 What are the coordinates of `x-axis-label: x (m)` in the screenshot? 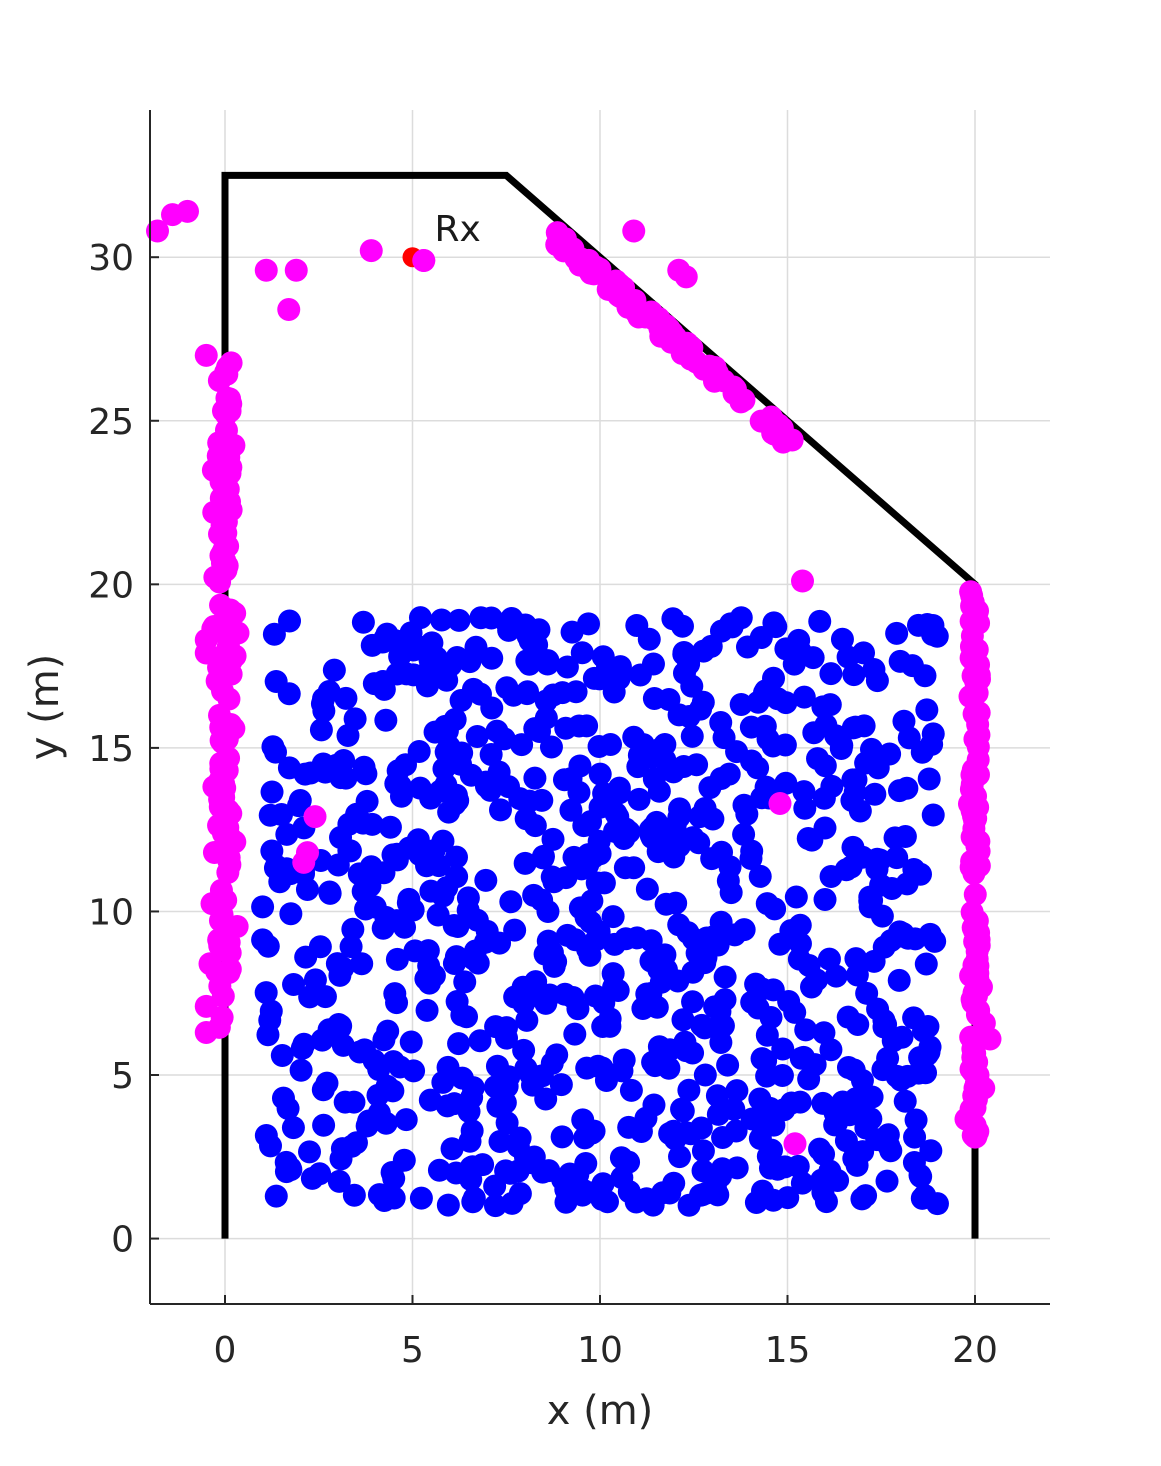 It's located at (600, 1411).